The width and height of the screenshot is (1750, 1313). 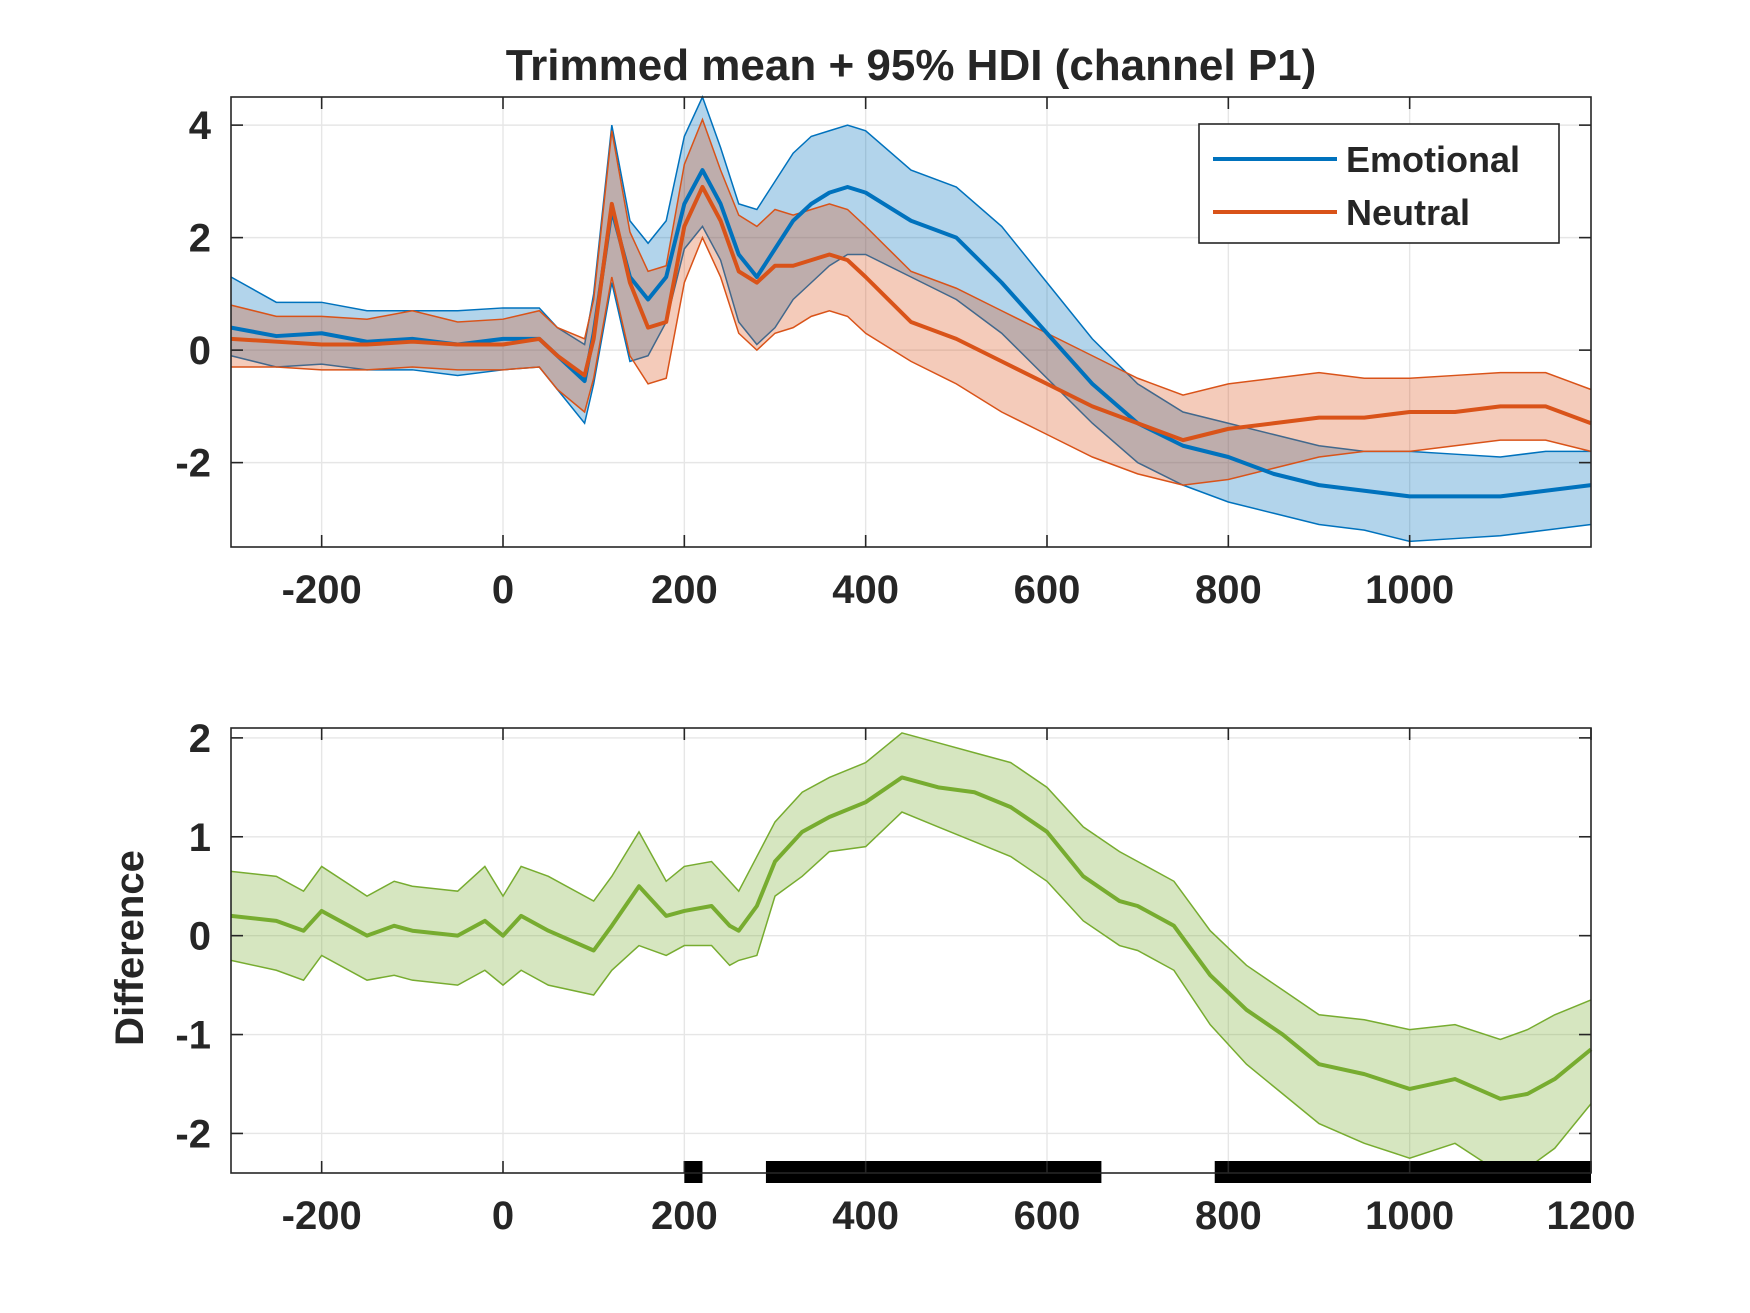 I want to click on y-tick-label: 1, so click(x=200, y=838).